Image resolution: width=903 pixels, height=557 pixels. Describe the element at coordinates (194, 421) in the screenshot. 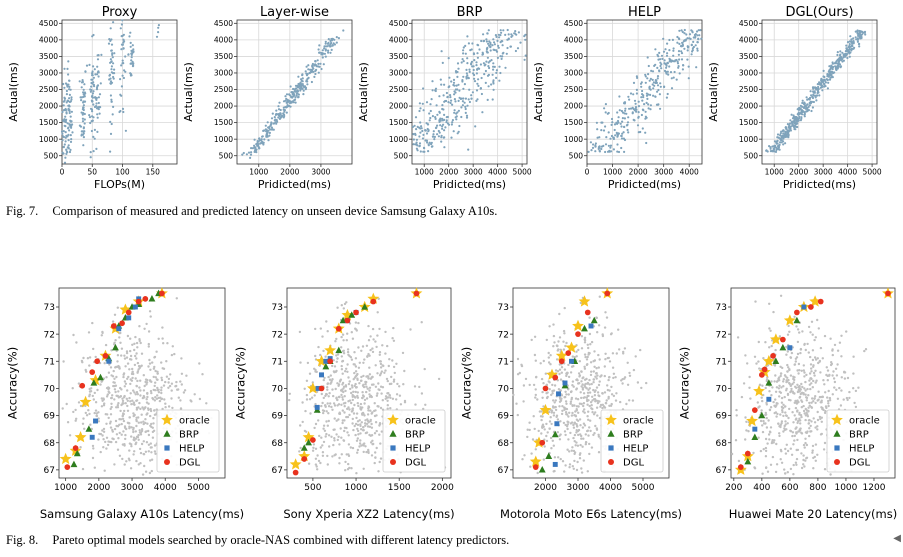

I see `legend-label: oracle` at that location.